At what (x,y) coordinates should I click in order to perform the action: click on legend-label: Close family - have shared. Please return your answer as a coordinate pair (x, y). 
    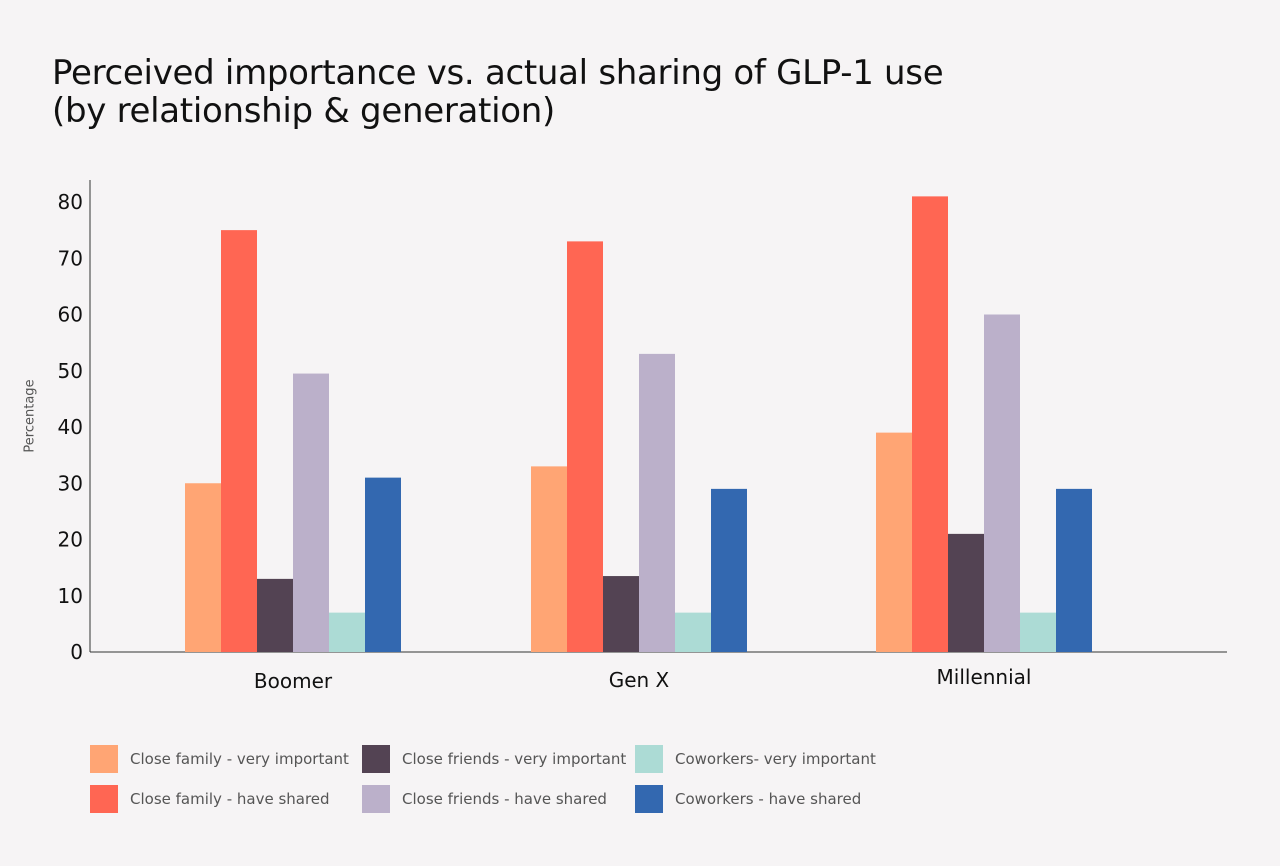
    Looking at the image, I should click on (230, 799).